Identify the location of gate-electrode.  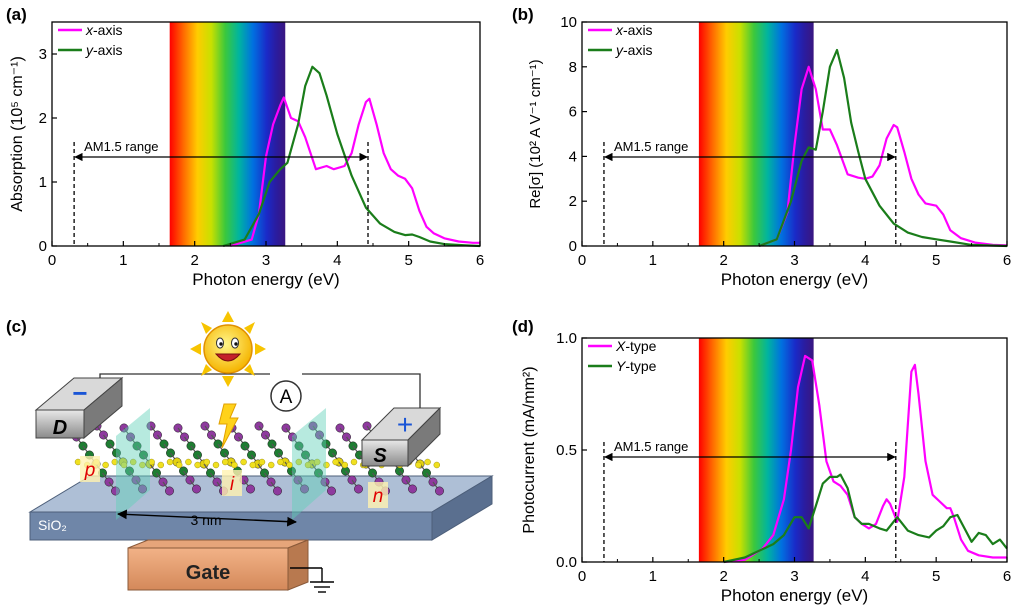
(218, 565).